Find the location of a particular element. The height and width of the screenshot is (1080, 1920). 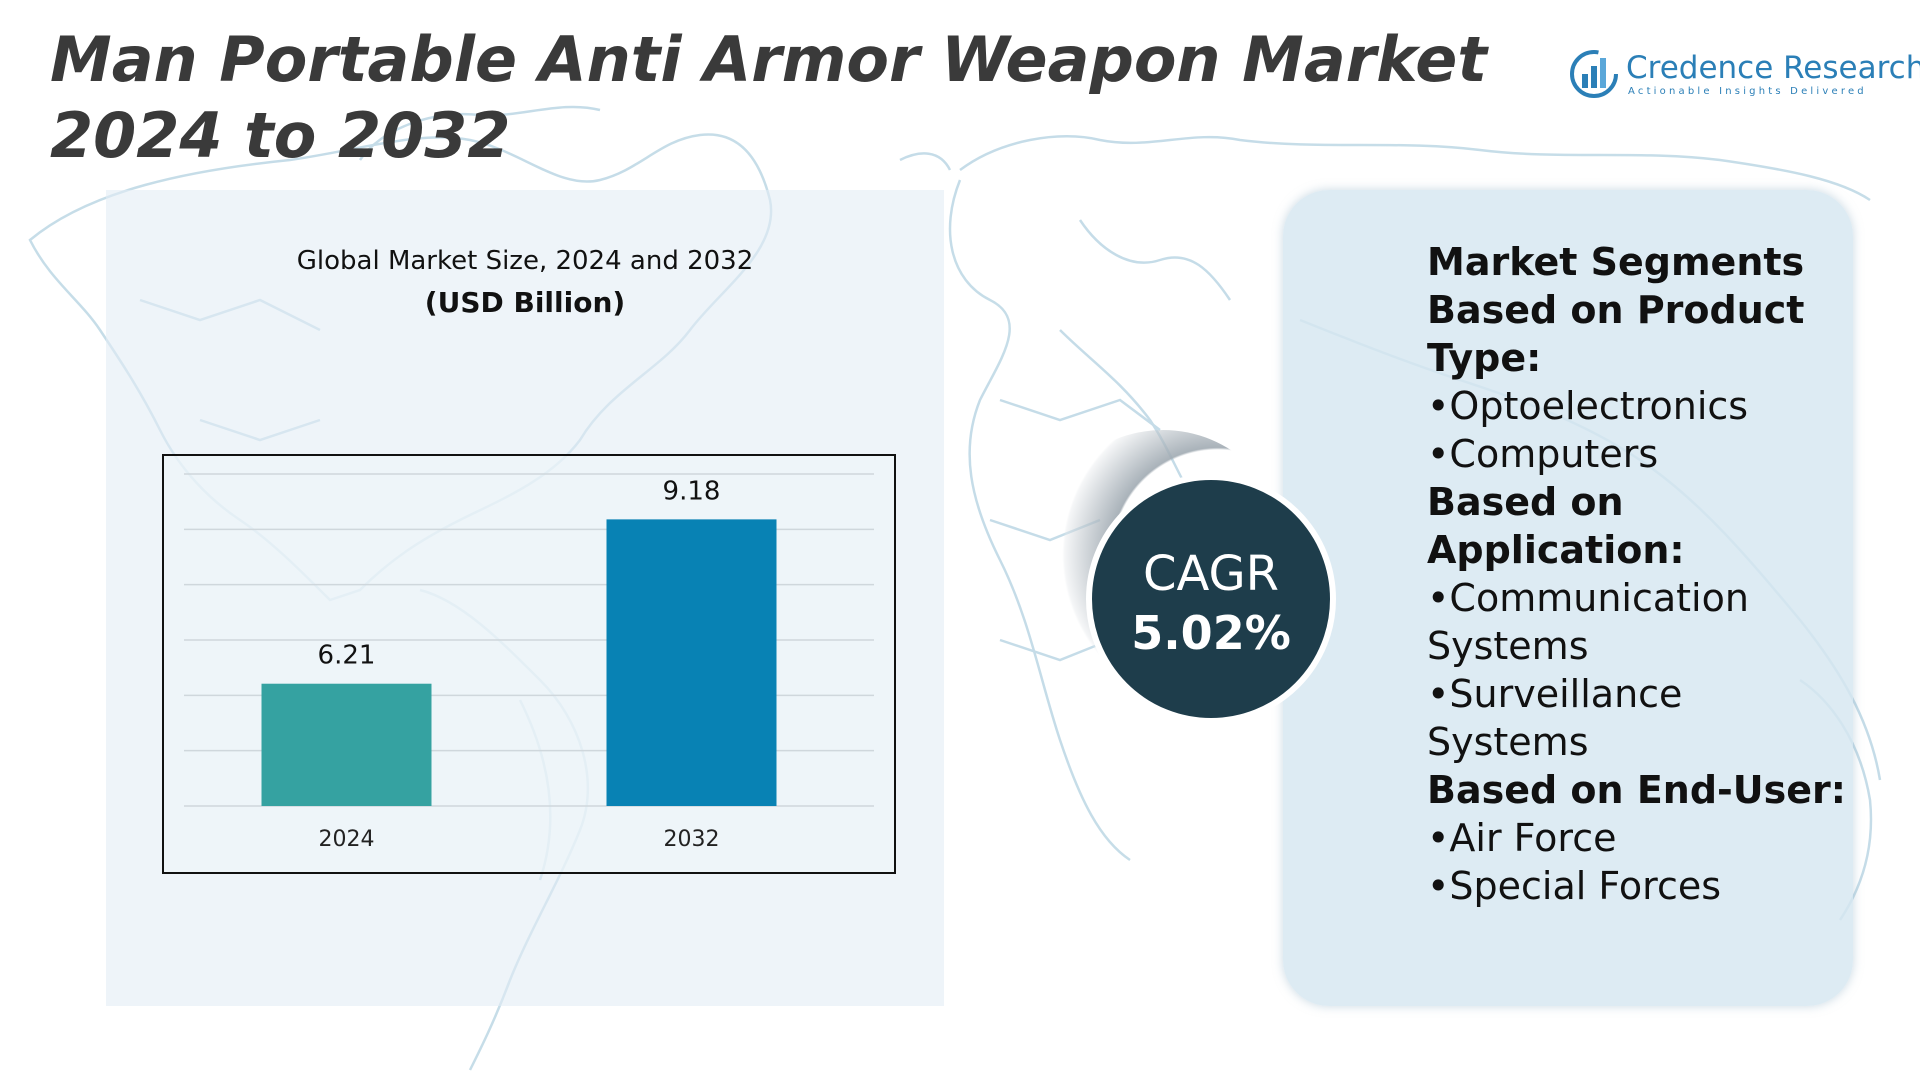

cagr-value: 5.02% is located at coordinates (1211, 633).